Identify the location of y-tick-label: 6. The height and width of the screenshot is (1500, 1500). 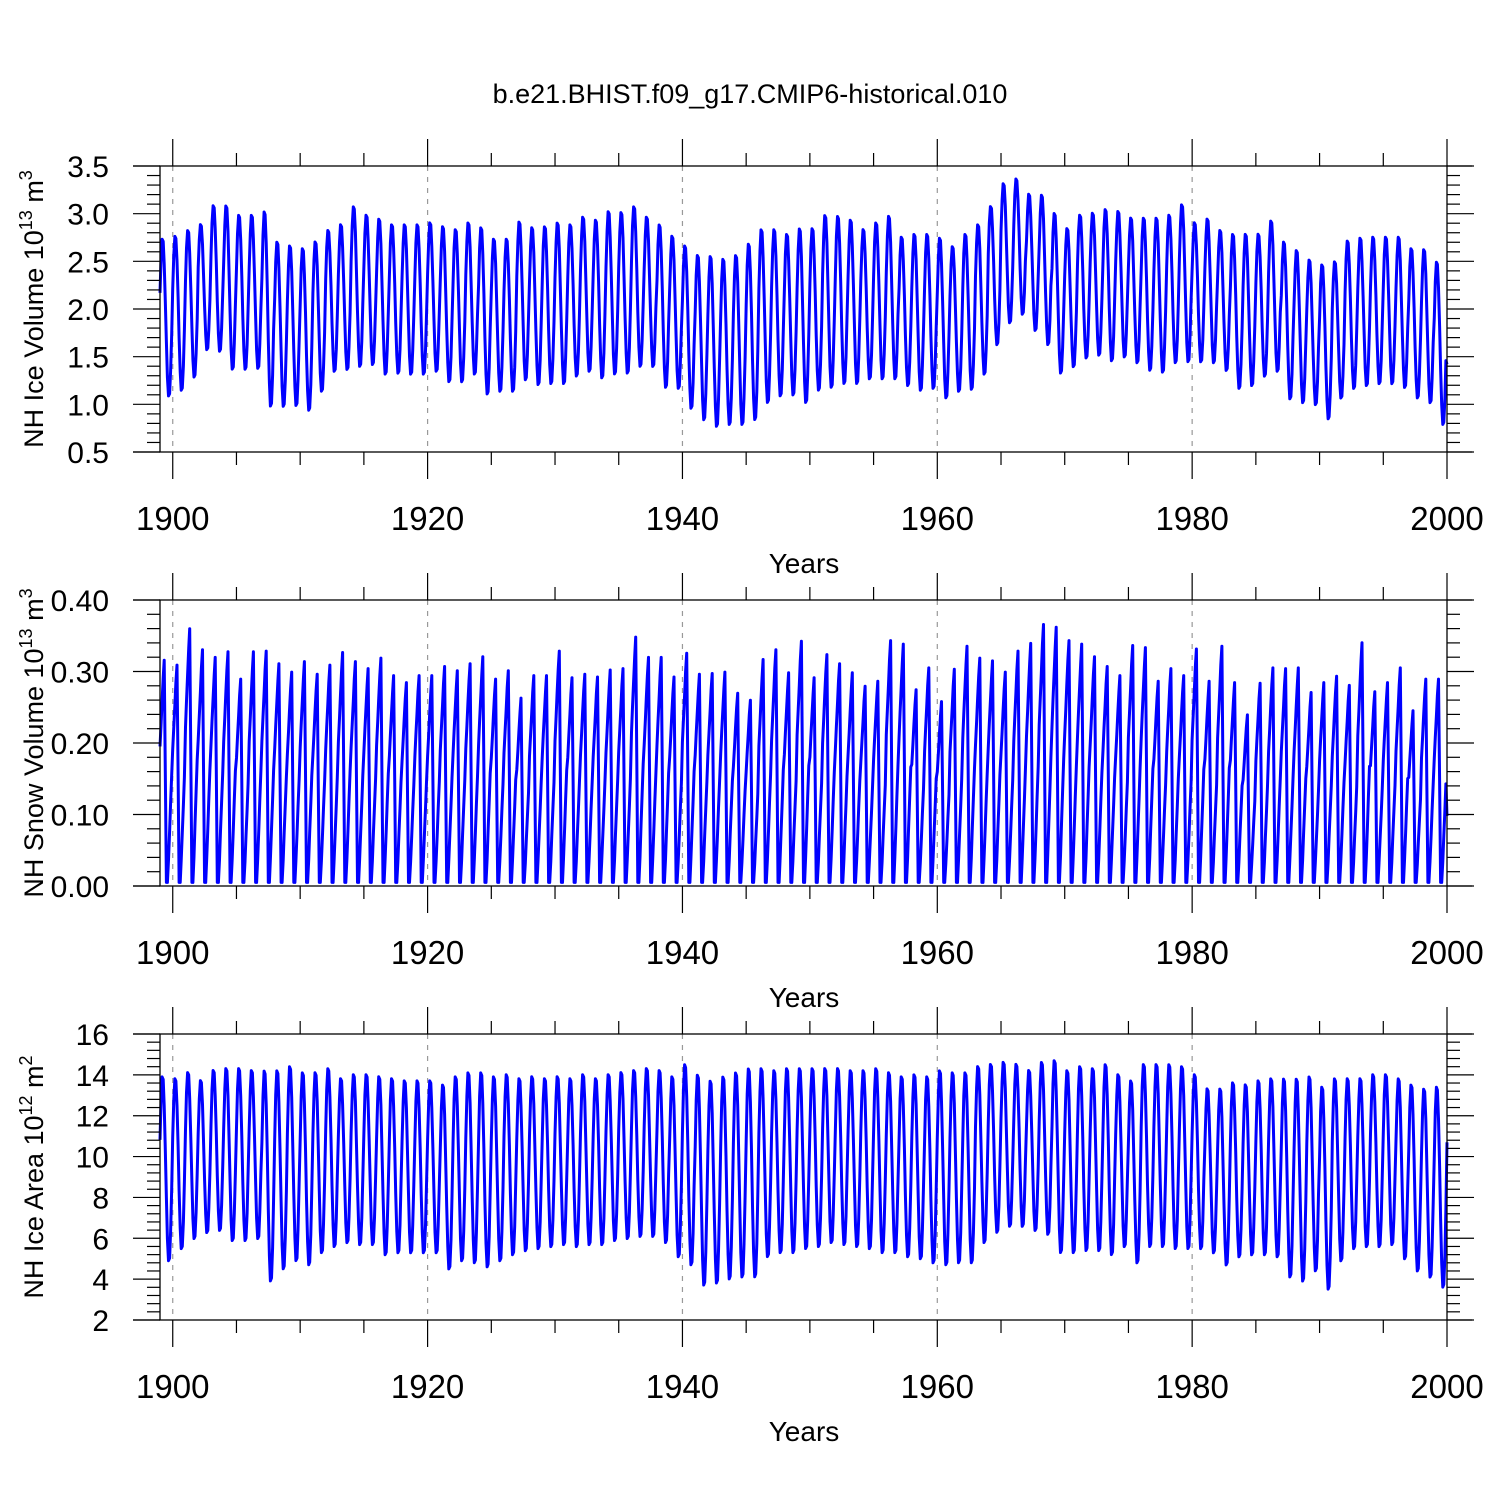
(100, 1239).